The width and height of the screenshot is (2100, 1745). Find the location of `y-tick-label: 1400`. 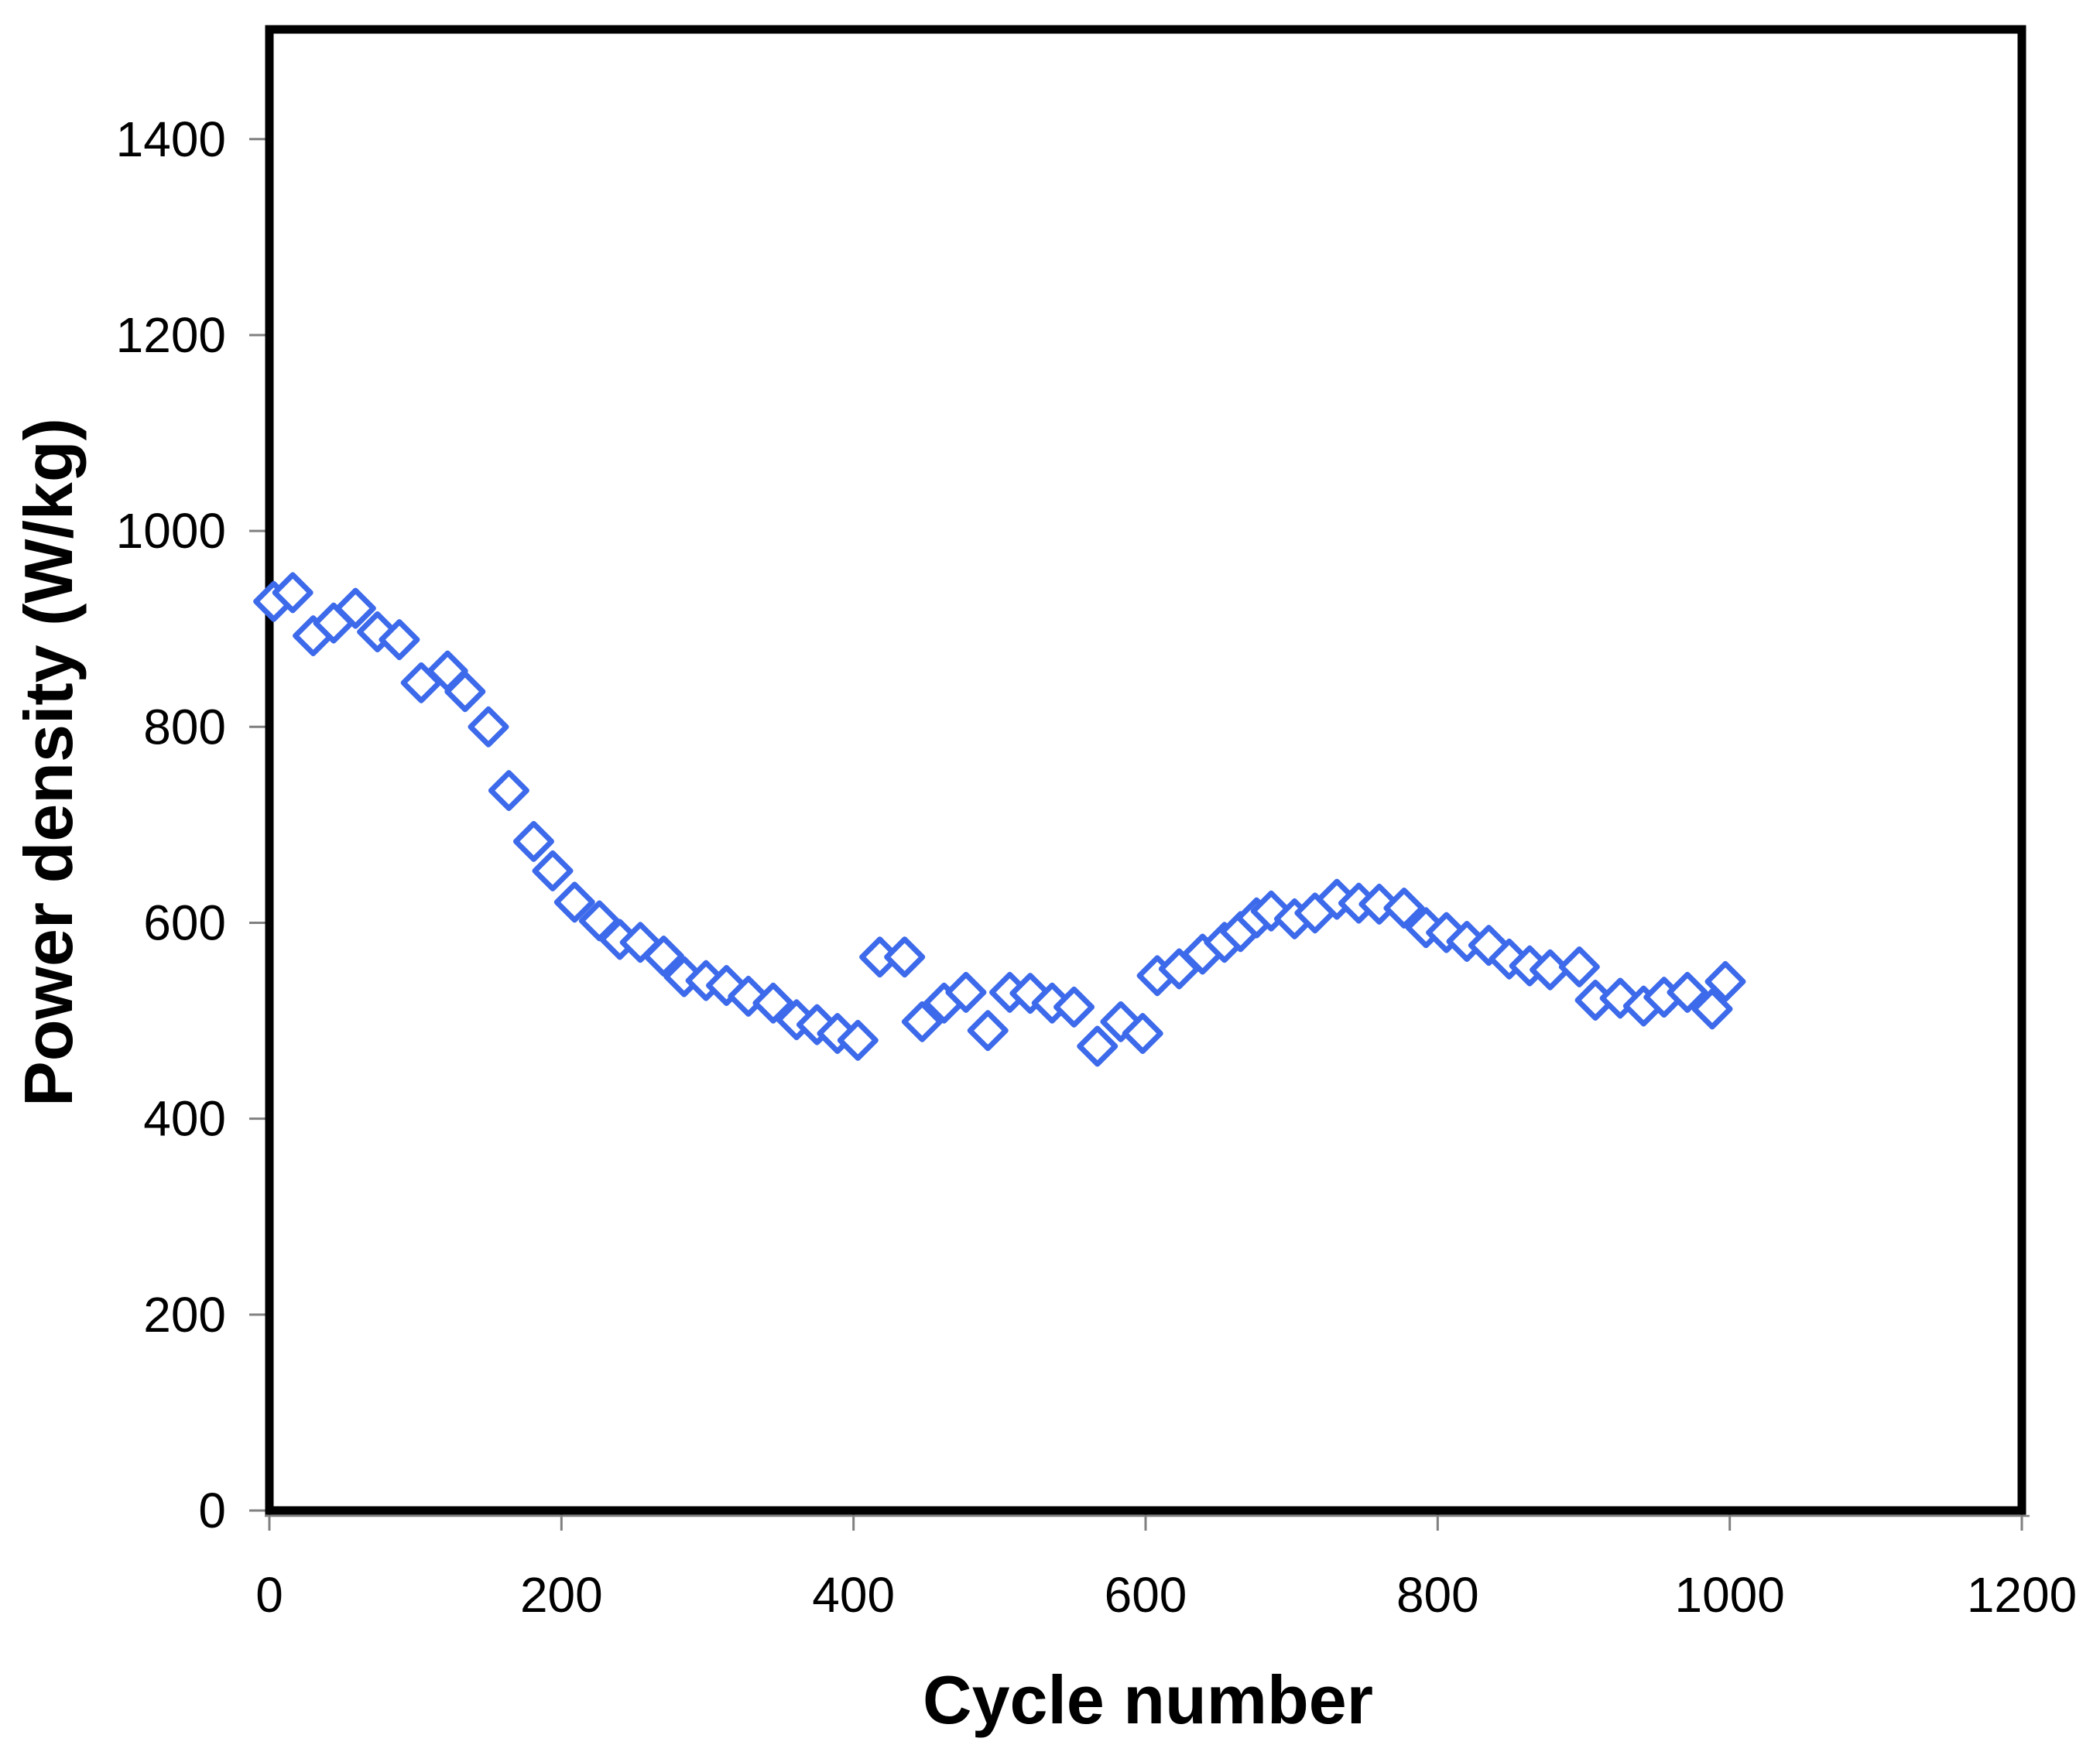

y-tick-label: 1400 is located at coordinates (171, 139).